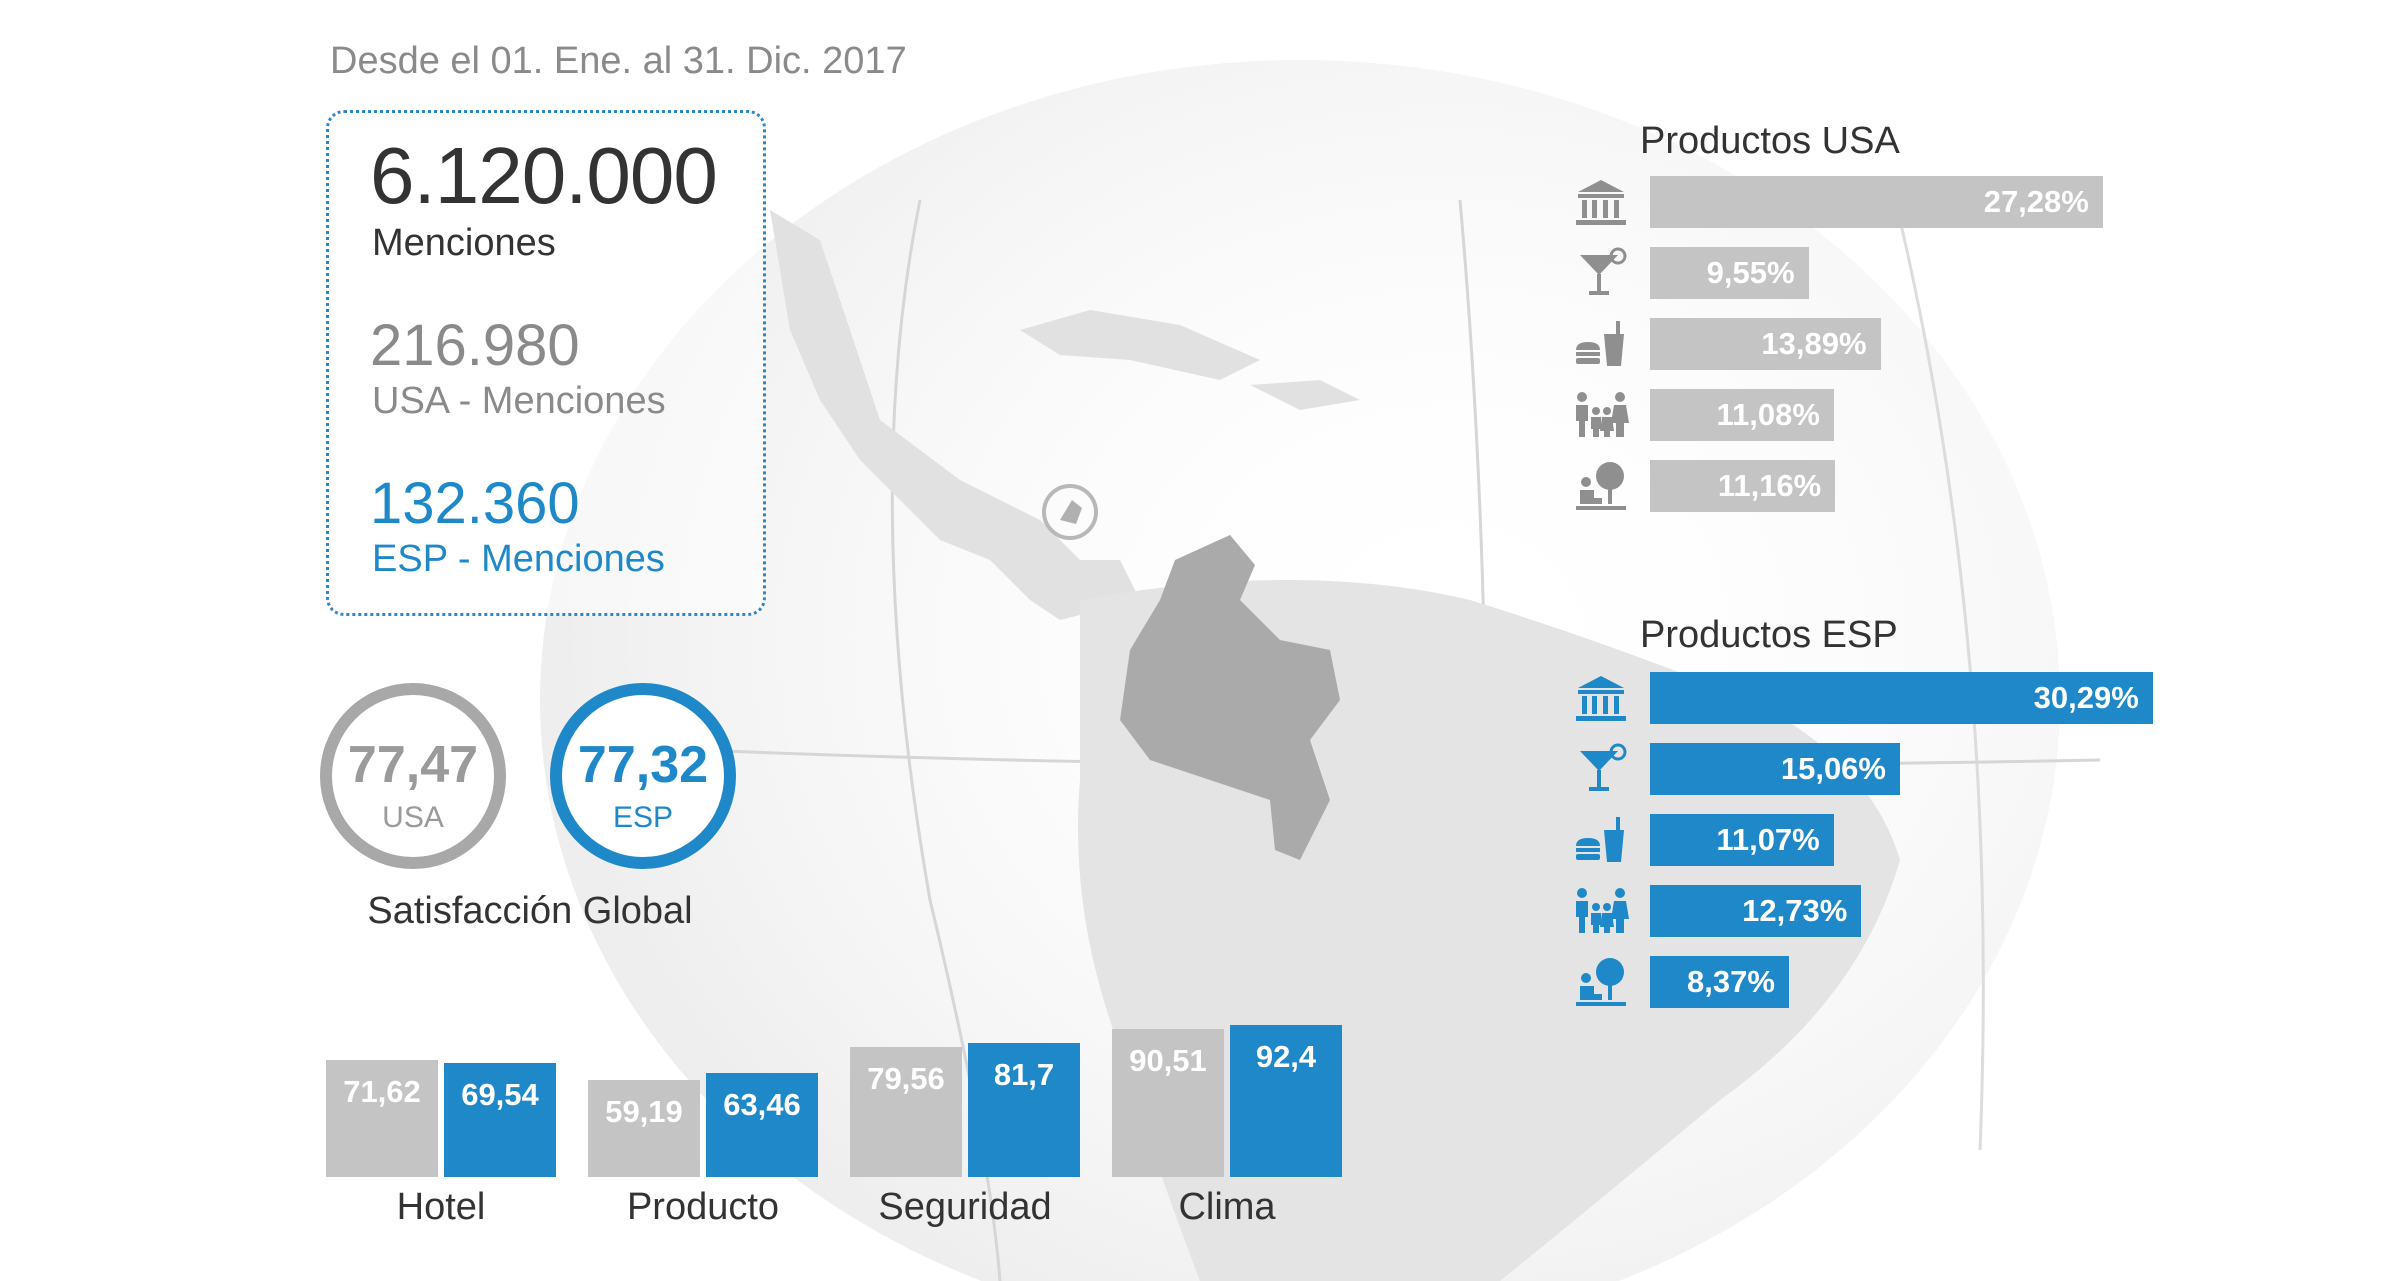  I want to click on usa-mentions-value: 216.980, so click(475, 345).